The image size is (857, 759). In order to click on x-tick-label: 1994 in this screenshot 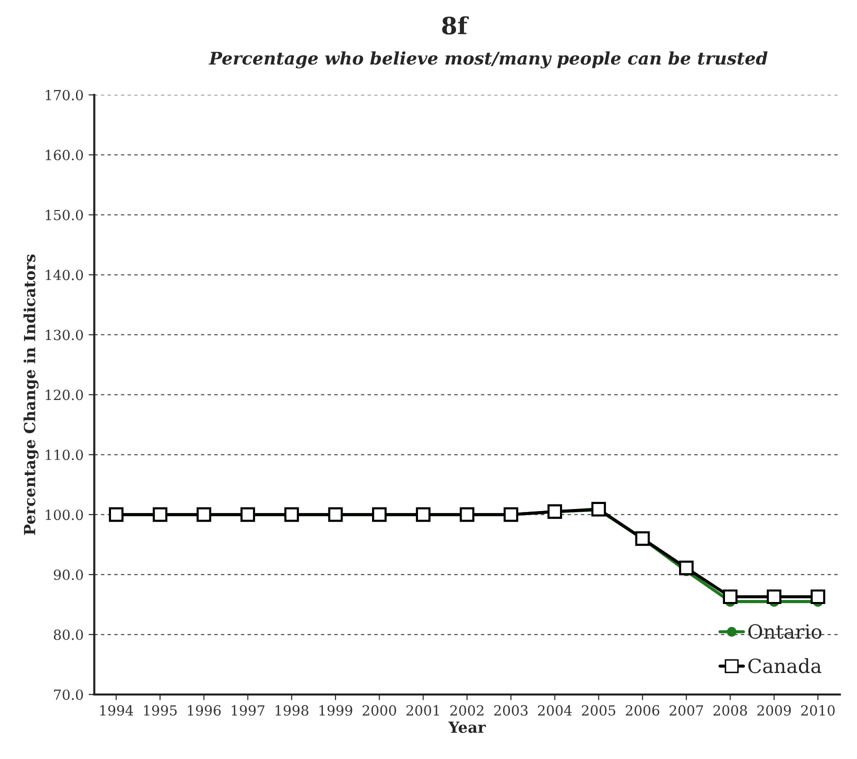, I will do `click(117, 710)`.